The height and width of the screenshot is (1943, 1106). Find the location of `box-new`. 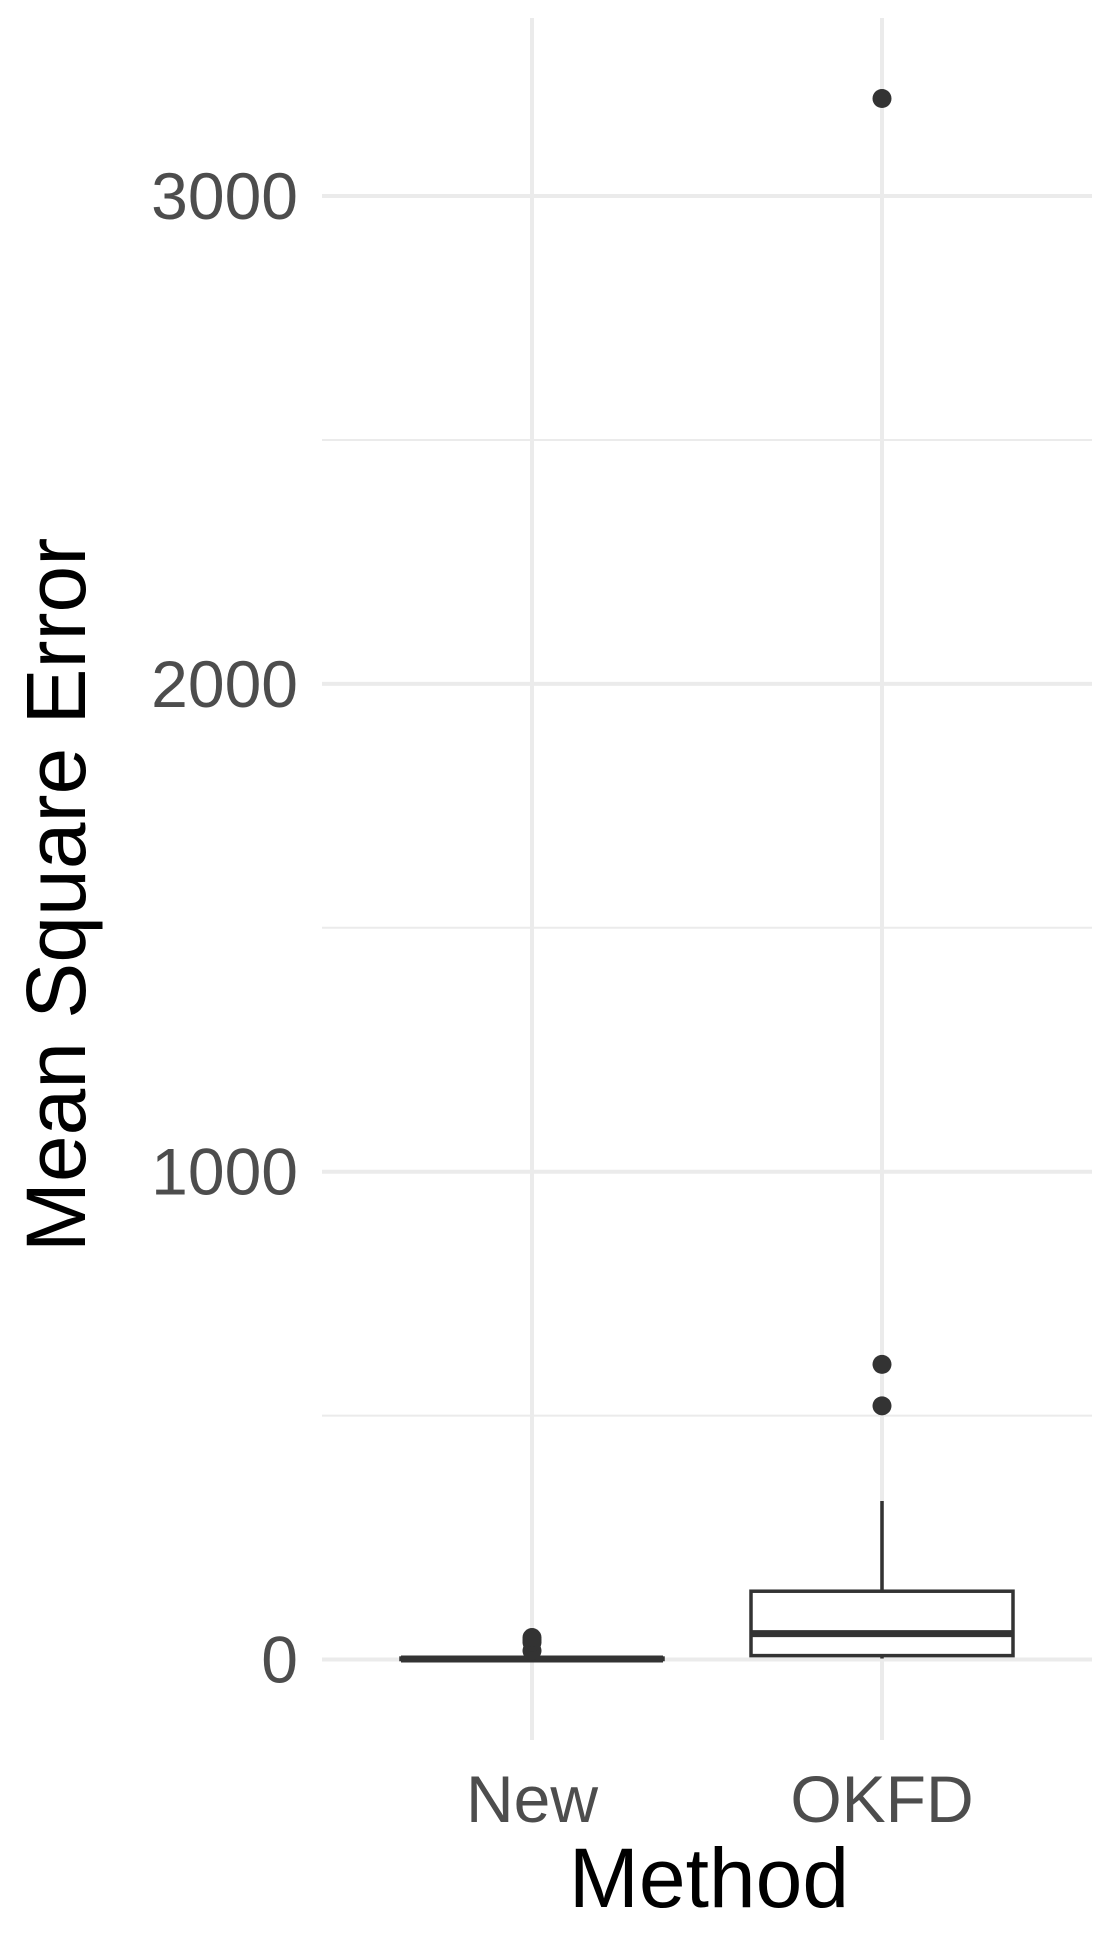

box-new is located at coordinates (532, 1645).